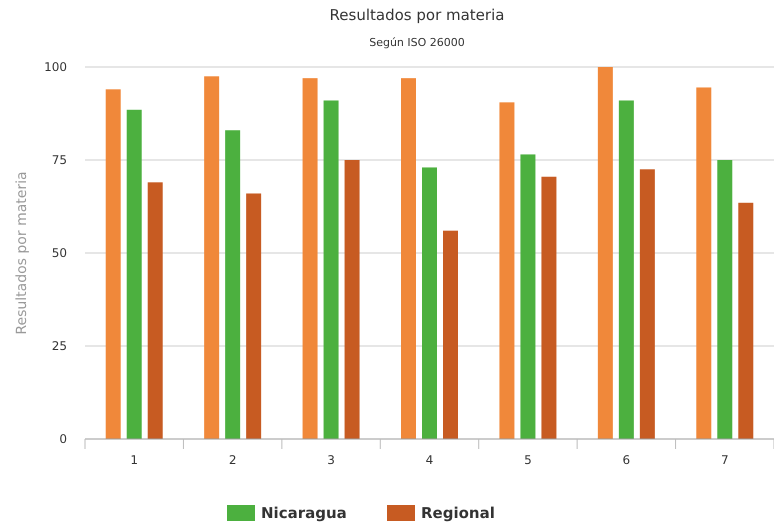 This screenshot has height=523, width=774. What do you see at coordinates (304, 513) in the screenshot?
I see `legend-label: Nicaragua` at bounding box center [304, 513].